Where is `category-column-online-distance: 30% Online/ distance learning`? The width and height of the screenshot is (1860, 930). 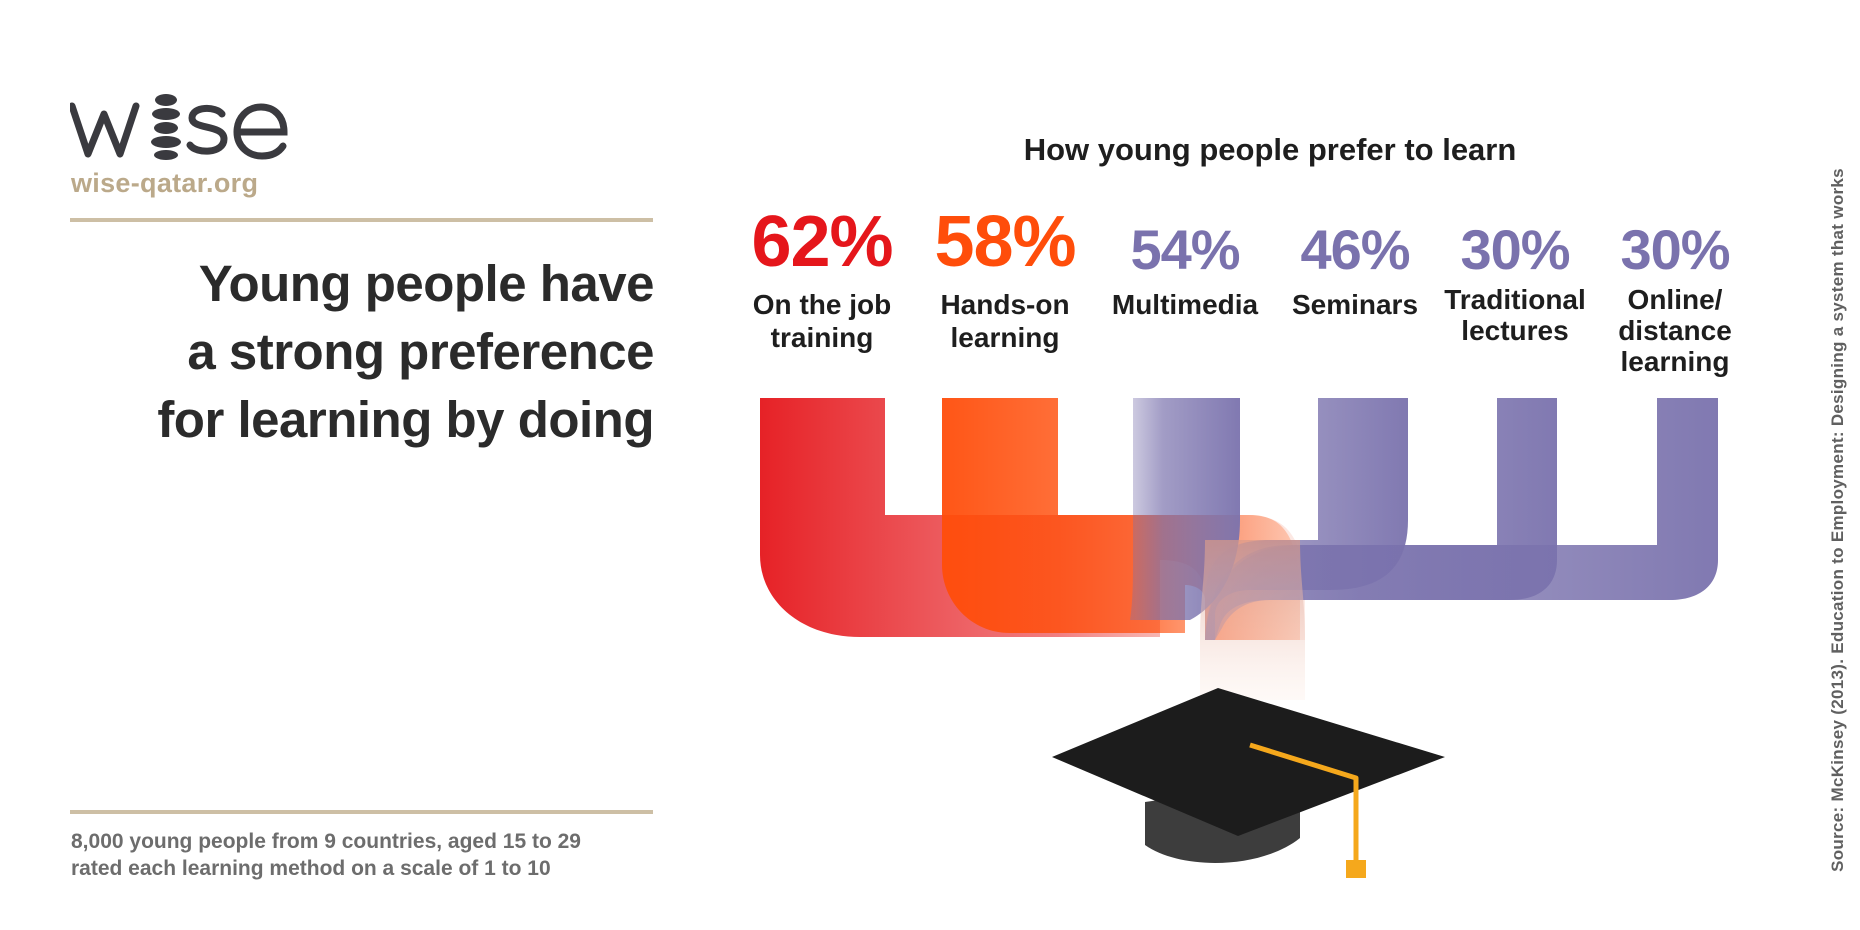 category-column-online-distance: 30% Online/ distance learning is located at coordinates (1675, 289).